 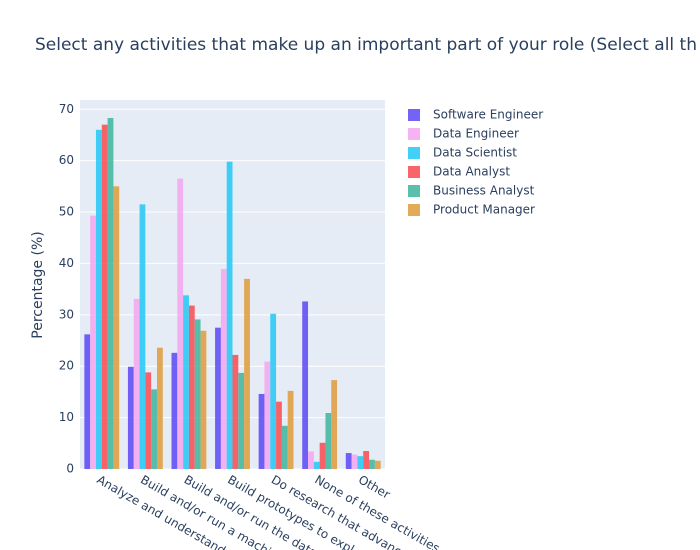 What do you see at coordinates (488, 115) in the screenshot?
I see `legend-label: Software Engineer` at bounding box center [488, 115].